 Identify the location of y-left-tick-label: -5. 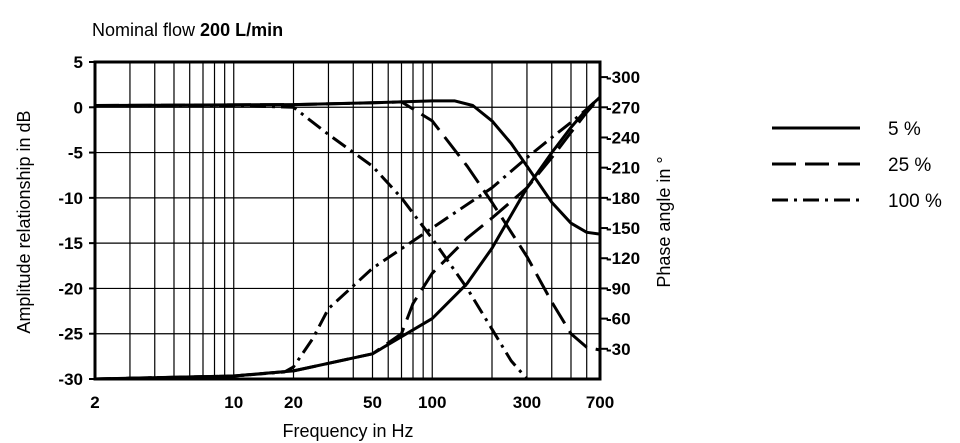
(75, 153).